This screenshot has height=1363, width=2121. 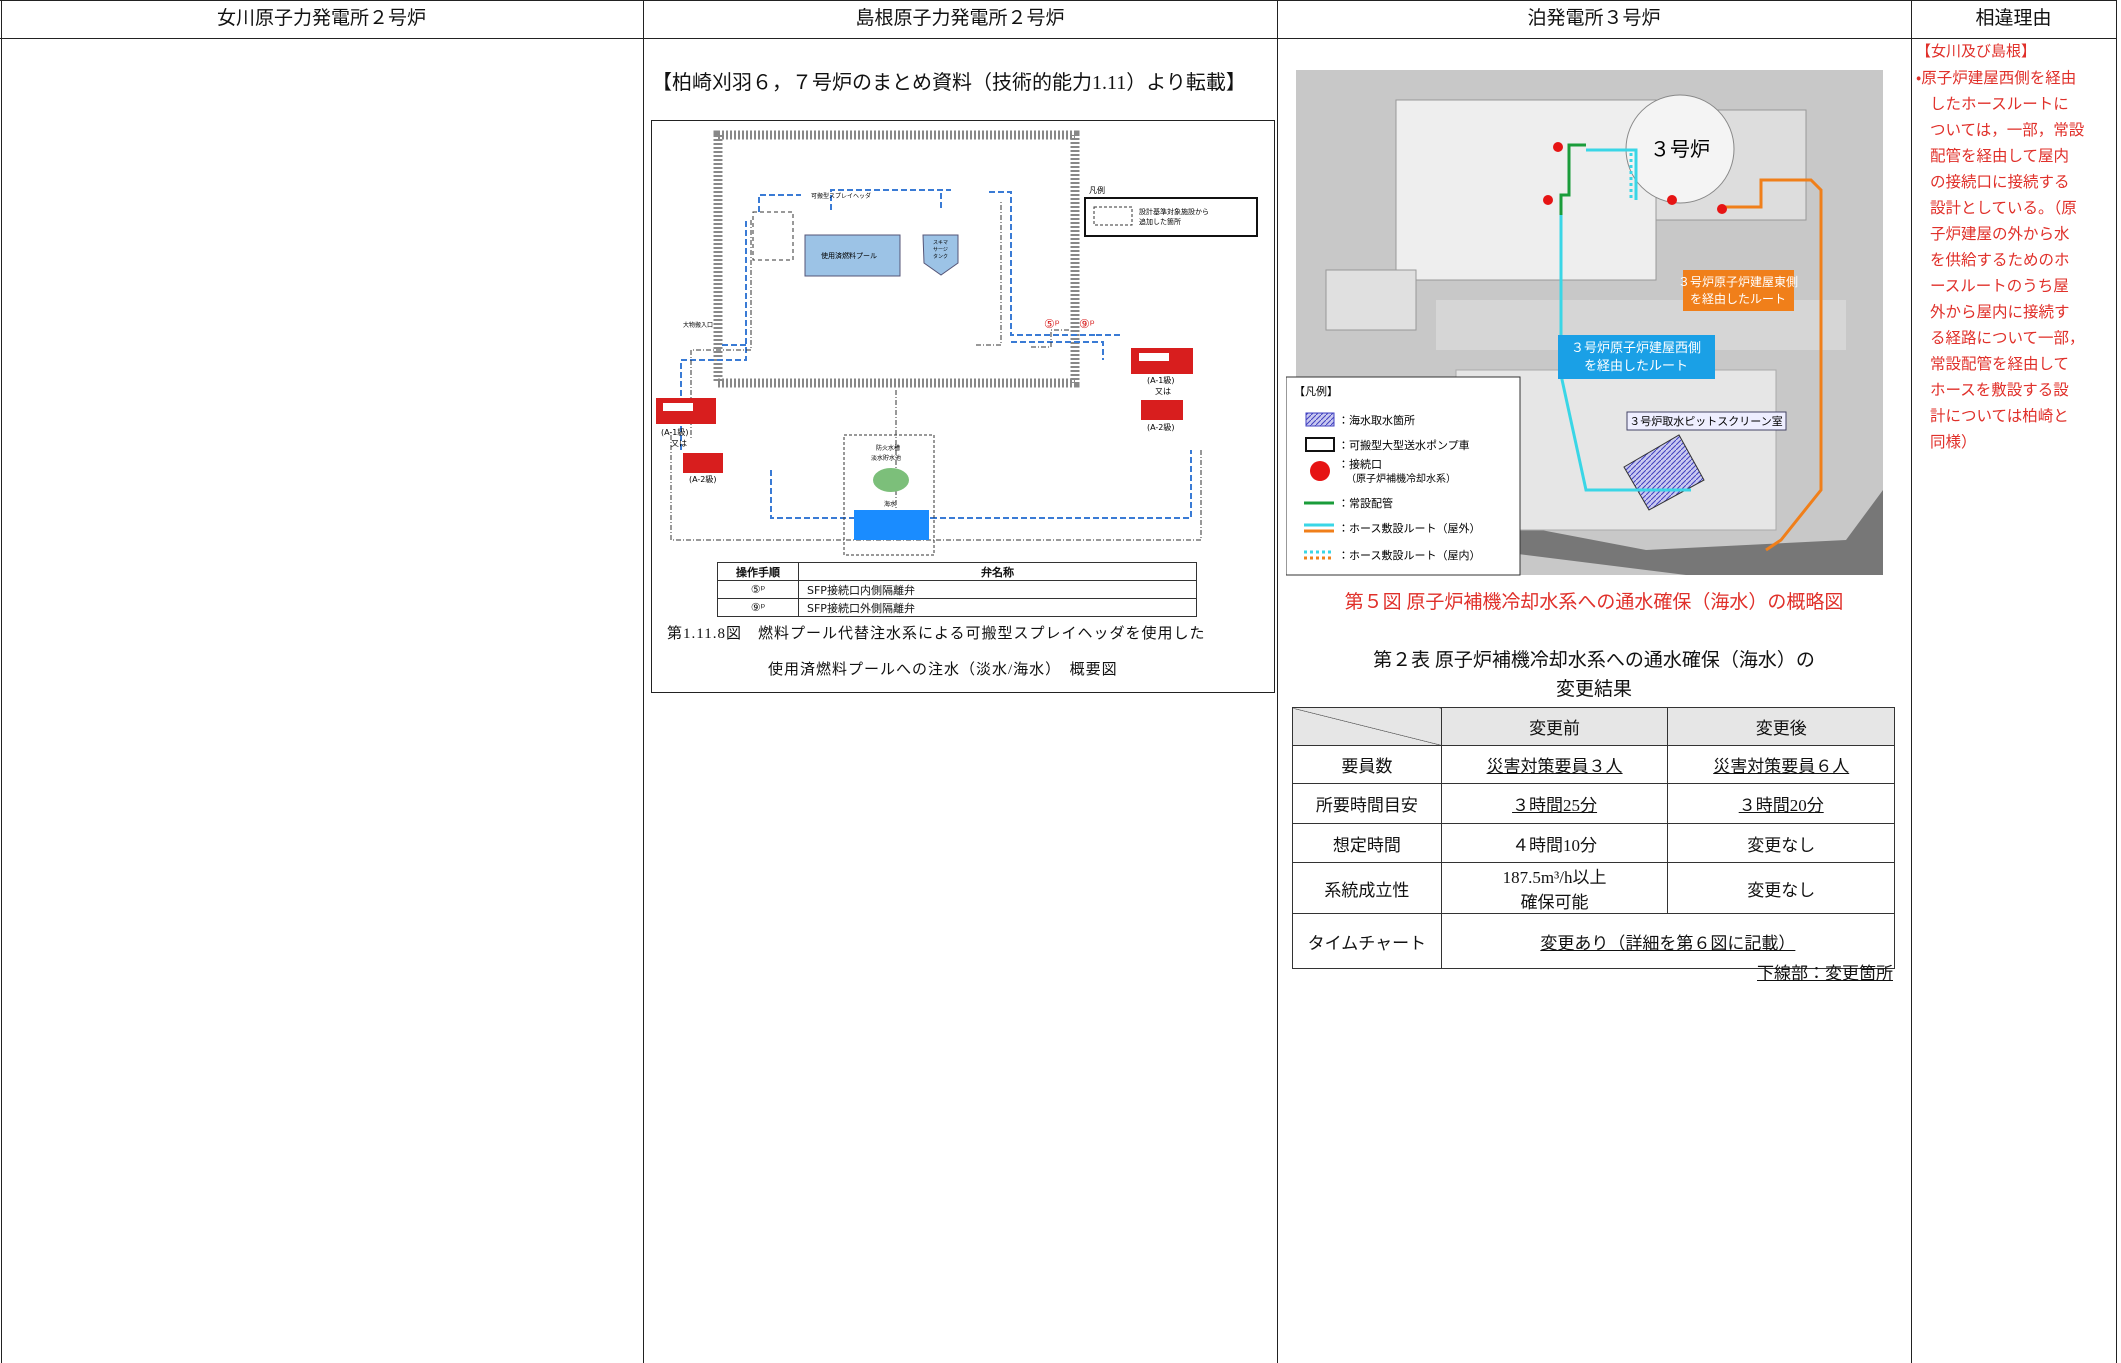 I want to click on row: 想定時間 ４時間10分 変更なし, so click(x=1593, y=843).